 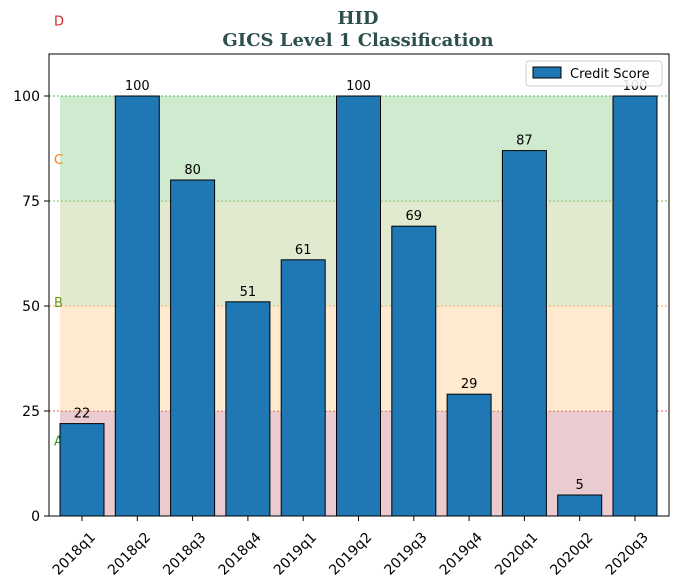 What do you see at coordinates (59, 21) in the screenshot?
I see `band-label-3: D` at bounding box center [59, 21].